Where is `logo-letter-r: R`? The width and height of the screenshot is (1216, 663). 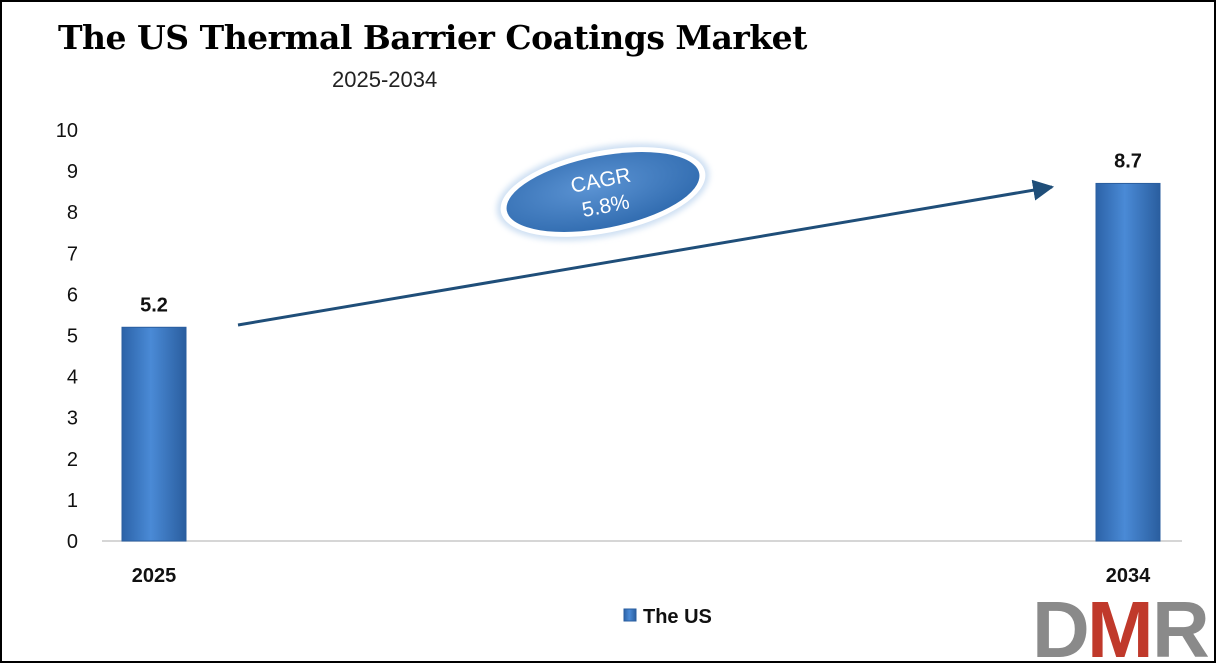 logo-letter-r: R is located at coordinates (1181, 623).